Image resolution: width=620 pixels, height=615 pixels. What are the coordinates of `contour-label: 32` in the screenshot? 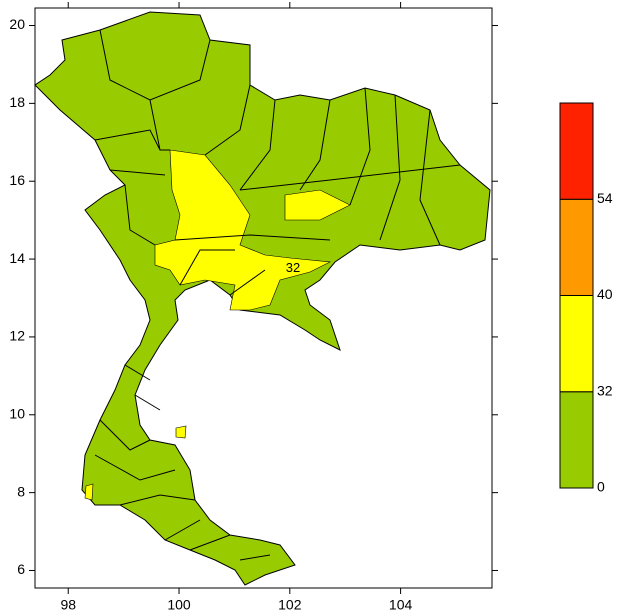 It's located at (293, 267).